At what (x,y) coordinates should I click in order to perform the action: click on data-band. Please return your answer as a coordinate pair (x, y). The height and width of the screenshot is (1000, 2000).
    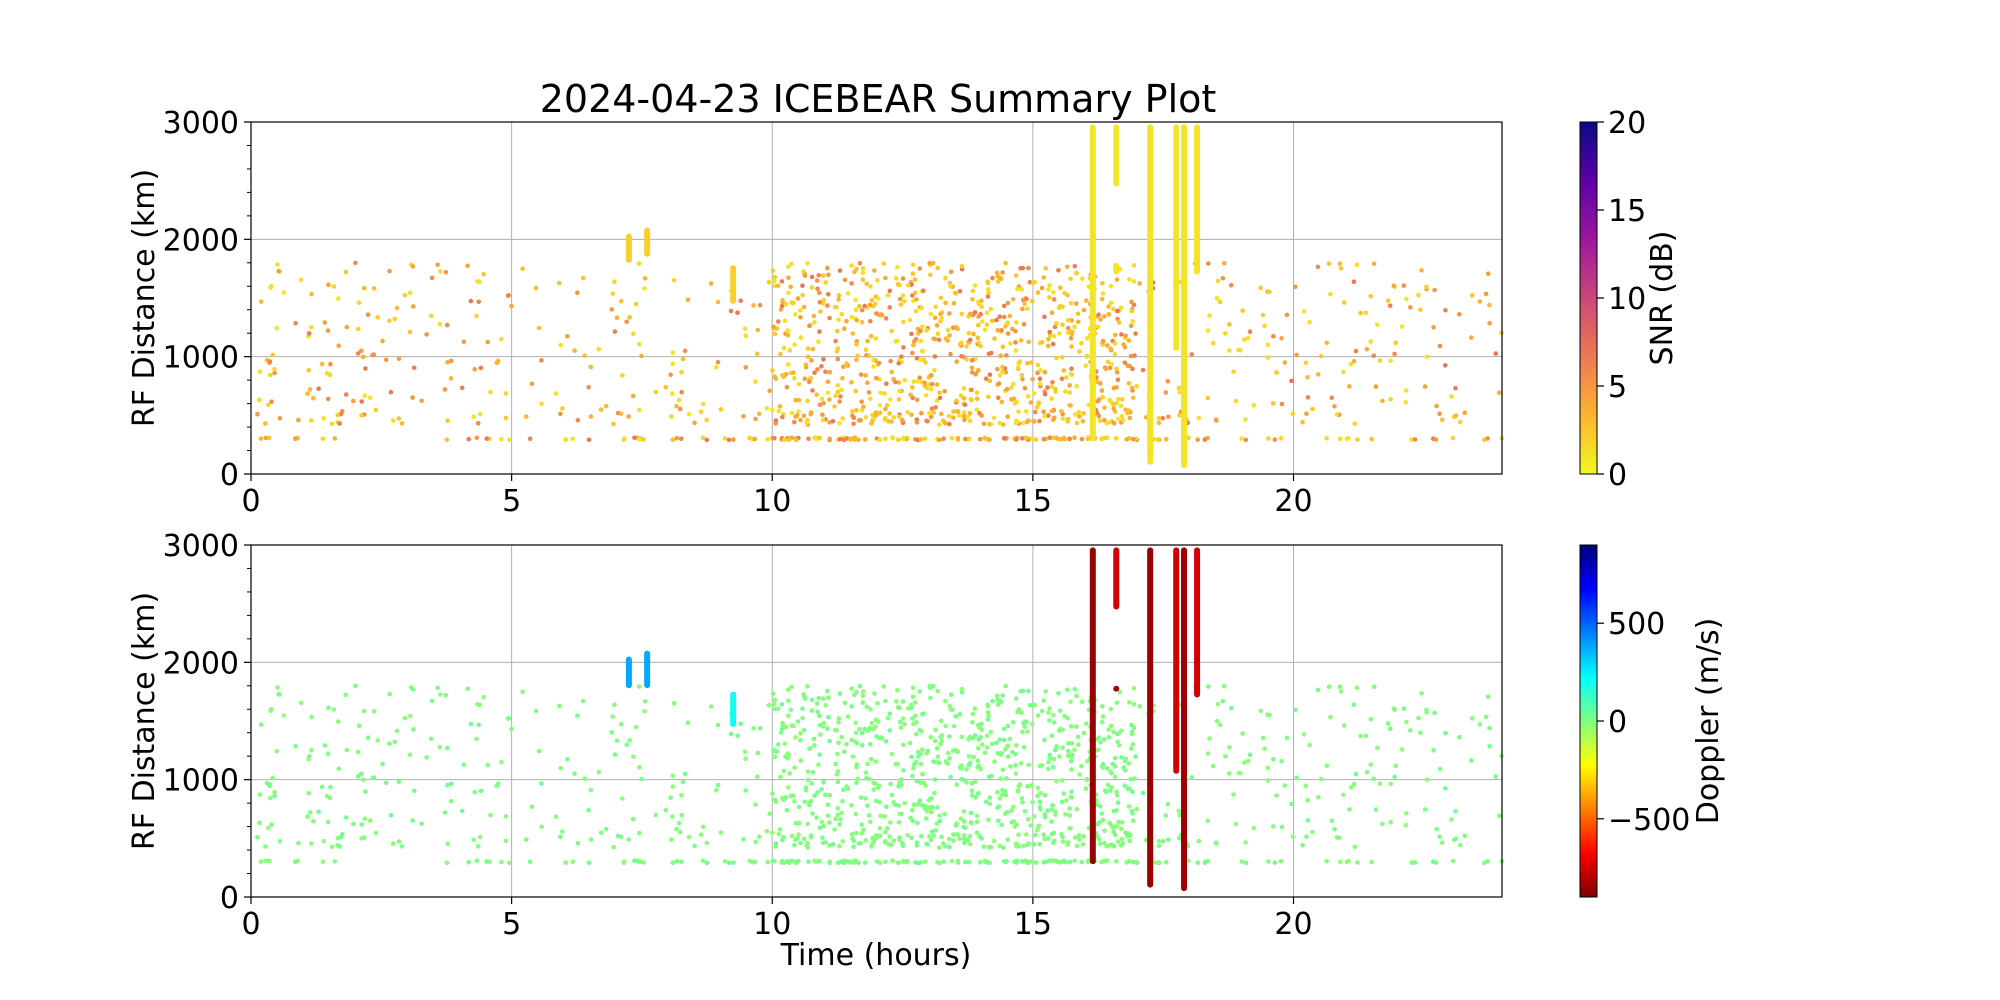
    Looking at the image, I should click on (733, 284).